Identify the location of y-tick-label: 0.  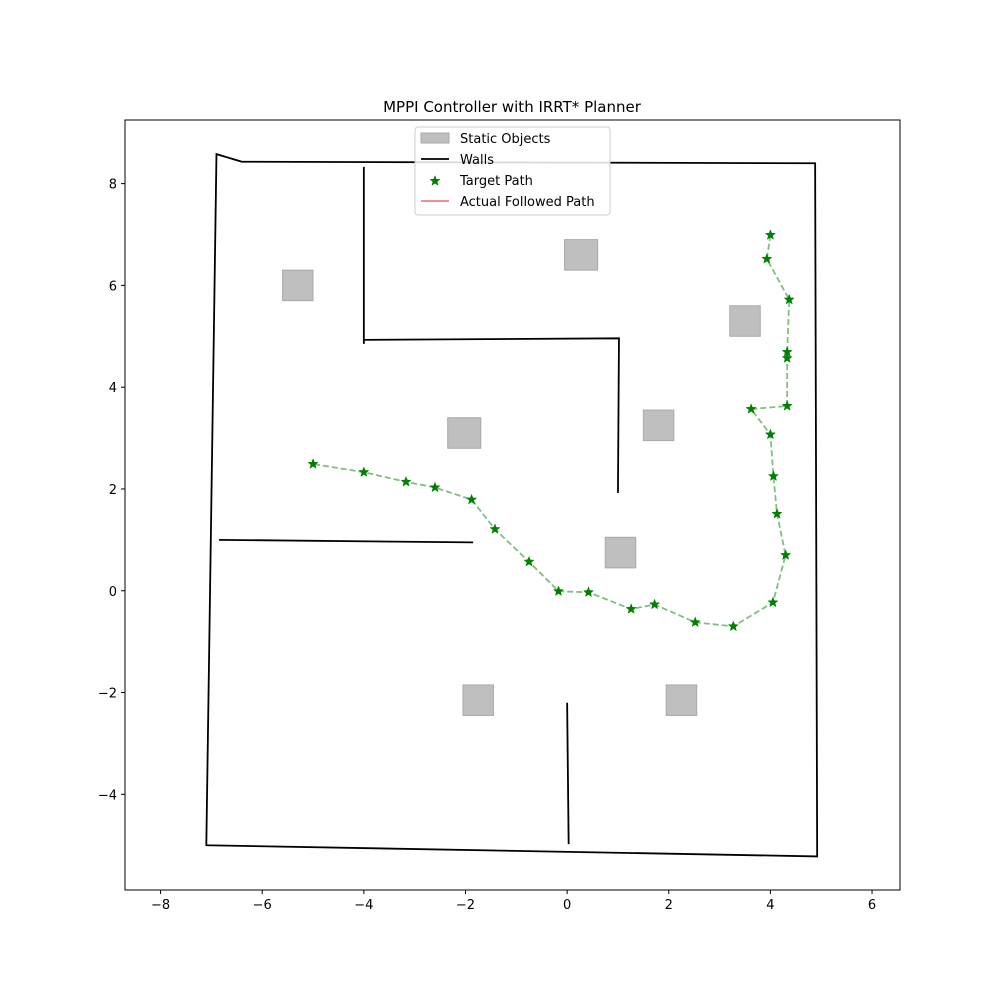
(113, 592).